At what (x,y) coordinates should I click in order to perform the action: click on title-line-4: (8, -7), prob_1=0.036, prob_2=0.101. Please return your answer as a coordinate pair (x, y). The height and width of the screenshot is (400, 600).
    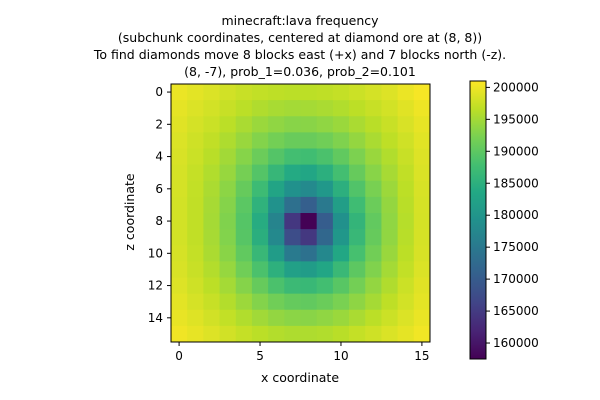
    Looking at the image, I should click on (300, 71).